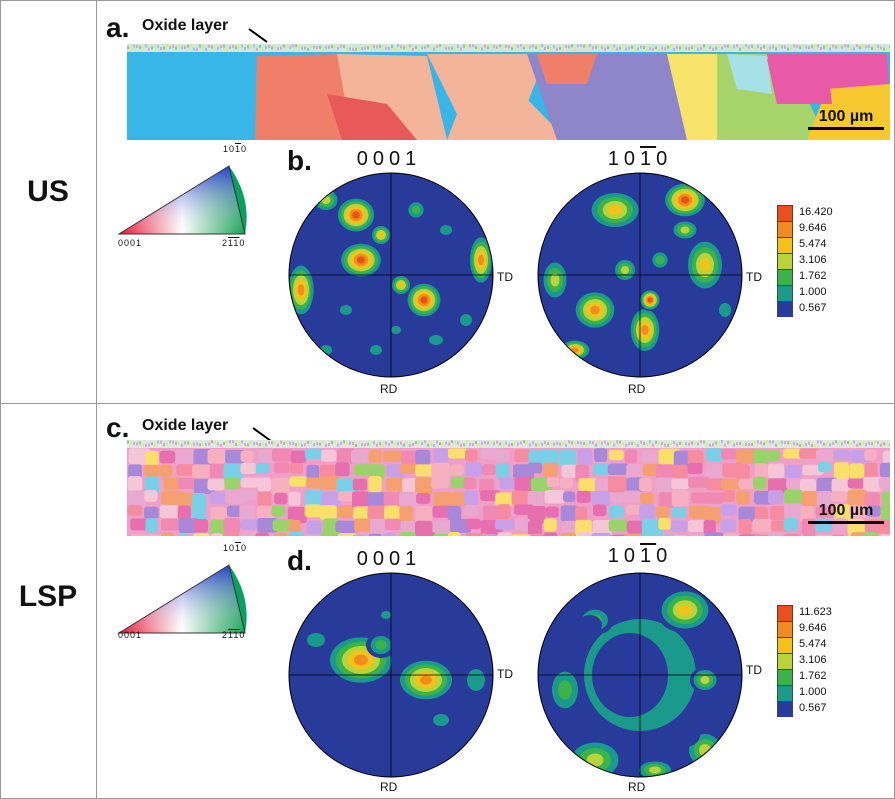  What do you see at coordinates (185, 425) in the screenshot?
I see `oxide-layer-label-c: Oxide layer` at bounding box center [185, 425].